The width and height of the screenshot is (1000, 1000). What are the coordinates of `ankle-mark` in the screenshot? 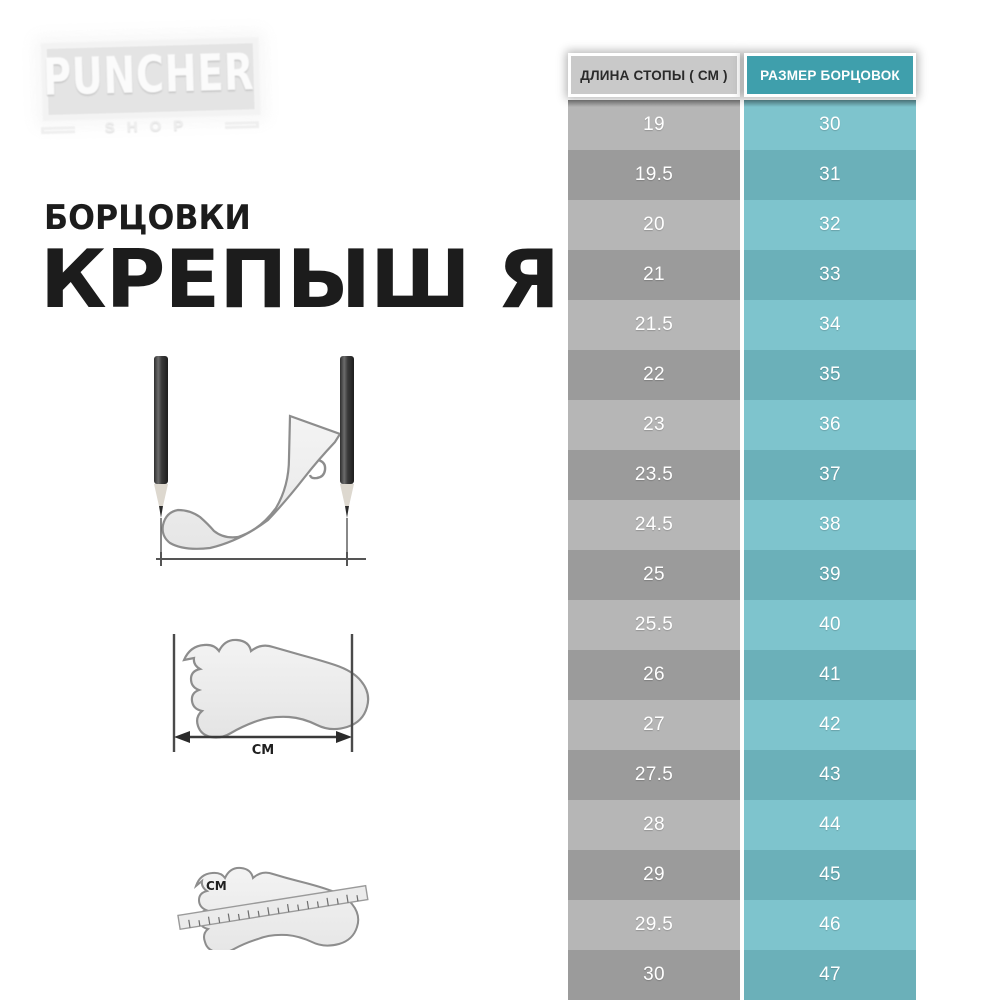 It's located at (317, 469).